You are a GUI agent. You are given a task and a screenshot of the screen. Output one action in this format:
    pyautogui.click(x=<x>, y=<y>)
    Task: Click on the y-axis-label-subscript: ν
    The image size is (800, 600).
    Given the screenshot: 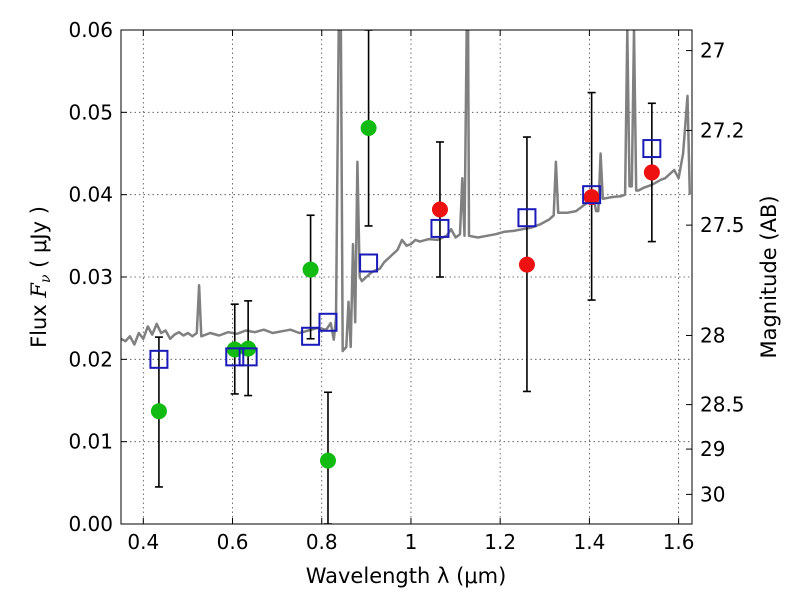 What is the action you would take?
    pyautogui.click(x=46, y=278)
    